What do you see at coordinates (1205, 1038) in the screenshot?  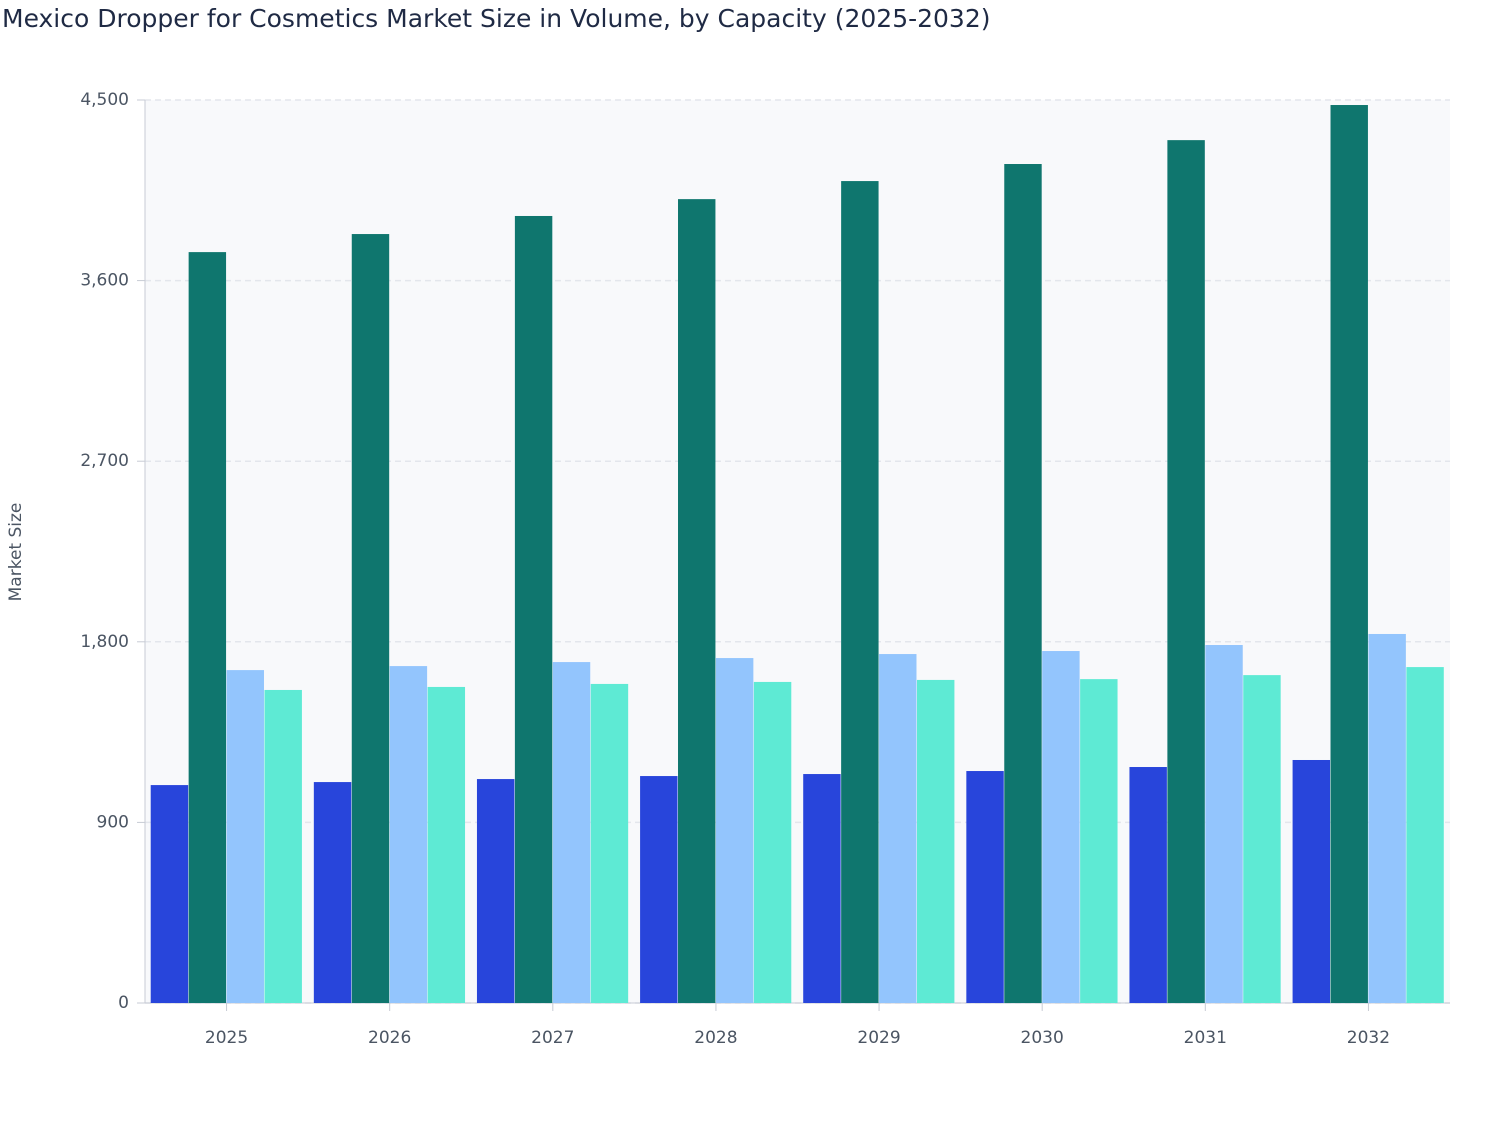 I see `x-tick-label: 2031` at bounding box center [1205, 1038].